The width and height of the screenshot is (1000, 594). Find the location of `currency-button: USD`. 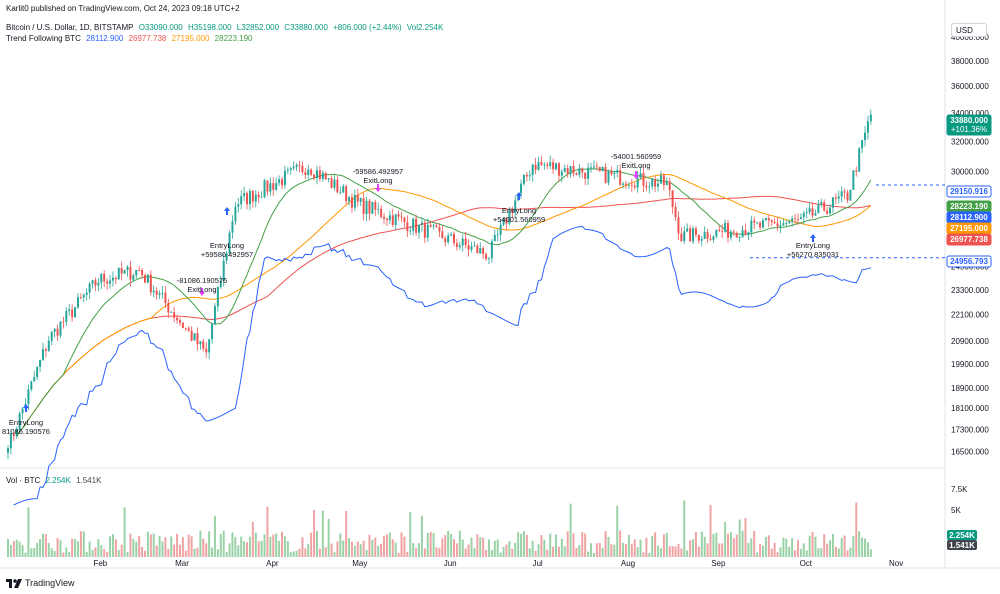

currency-button: USD is located at coordinates (969, 30).